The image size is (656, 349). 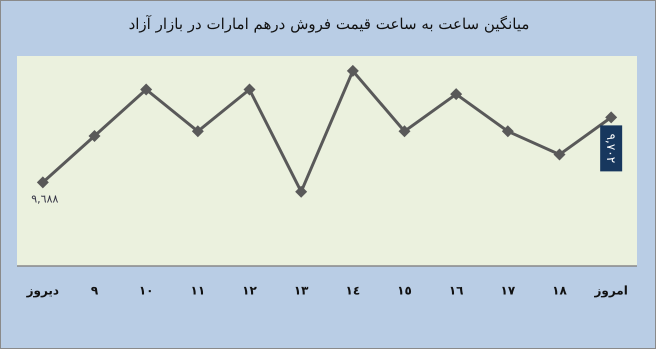 What do you see at coordinates (250, 291) in the screenshot?
I see `x-tick-label: ١٢` at bounding box center [250, 291].